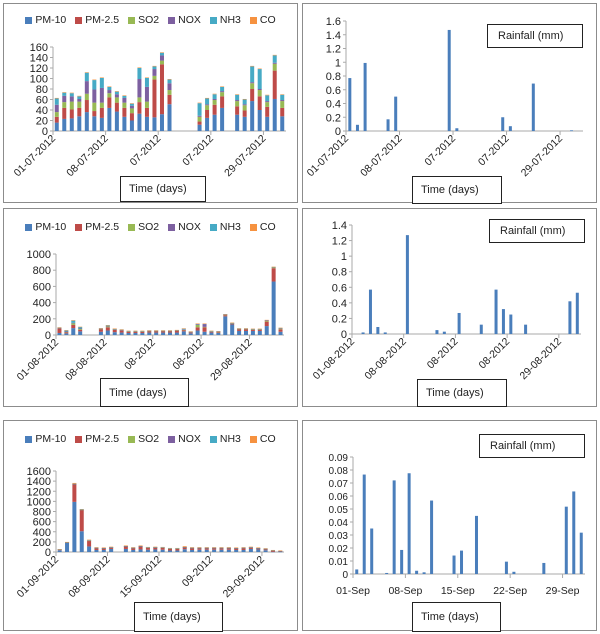 This screenshot has width=600, height=634. Describe the element at coordinates (540, 359) in the screenshot. I see `x-tick-label: 29-08-2012` at that location.